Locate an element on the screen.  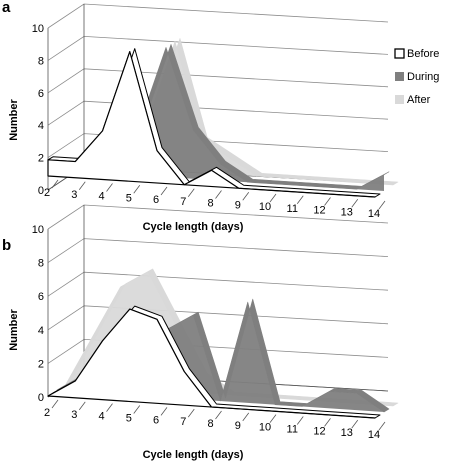
legend: Before During After is located at coordinates (416, 77).